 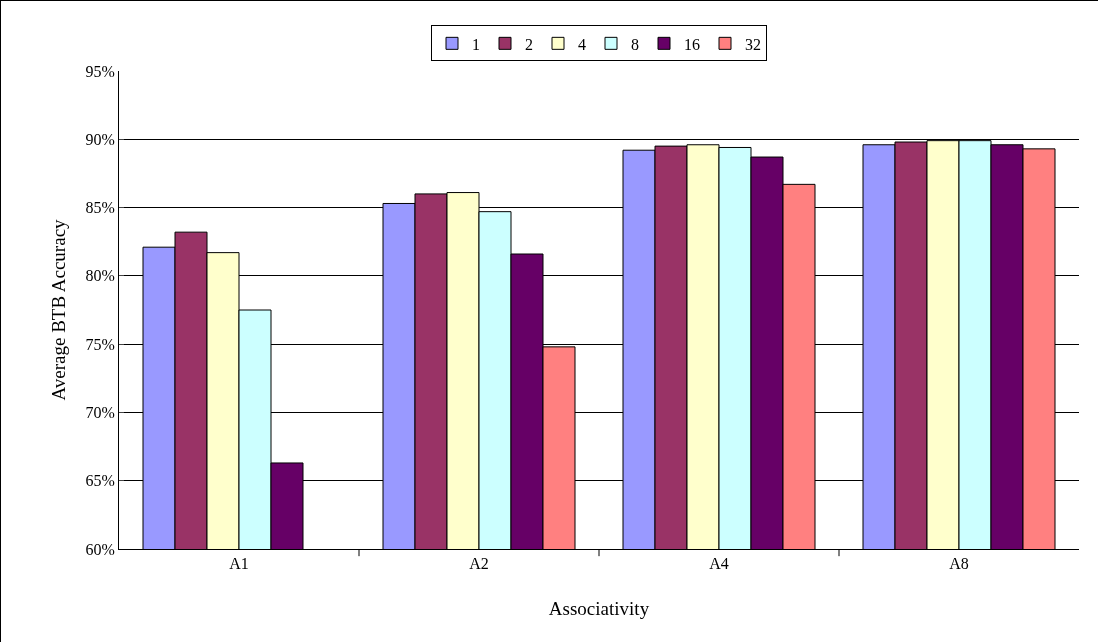 What do you see at coordinates (59, 309) in the screenshot?
I see `y-axis-title: Average BTB Accuracy` at bounding box center [59, 309].